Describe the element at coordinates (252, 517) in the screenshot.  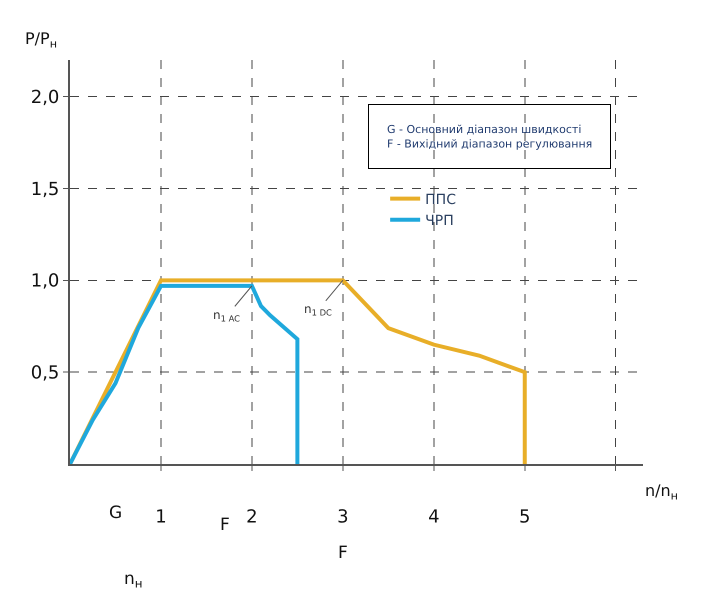
I see `x-tick-label: 2` at that location.